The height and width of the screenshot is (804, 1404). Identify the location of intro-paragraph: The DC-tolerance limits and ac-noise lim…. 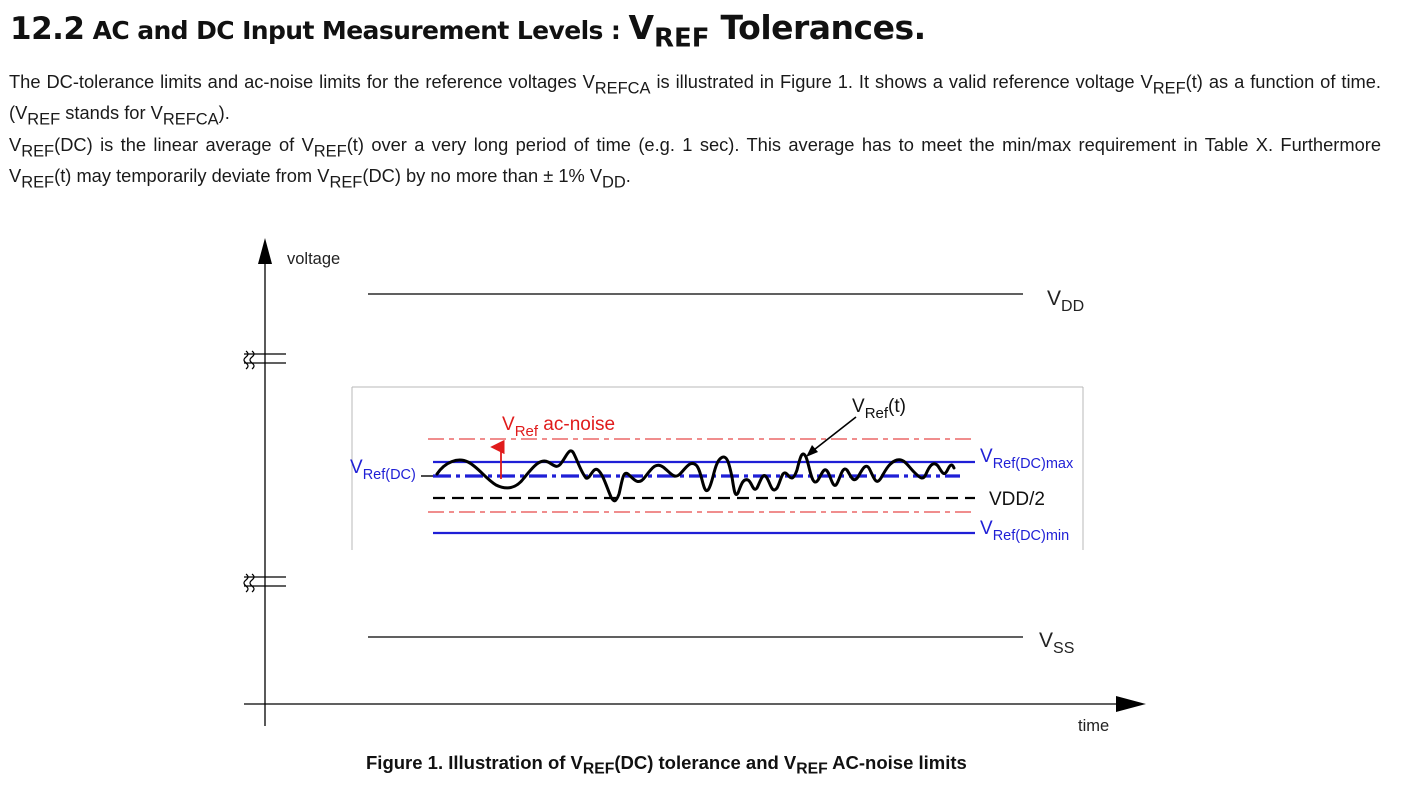
(695, 97).